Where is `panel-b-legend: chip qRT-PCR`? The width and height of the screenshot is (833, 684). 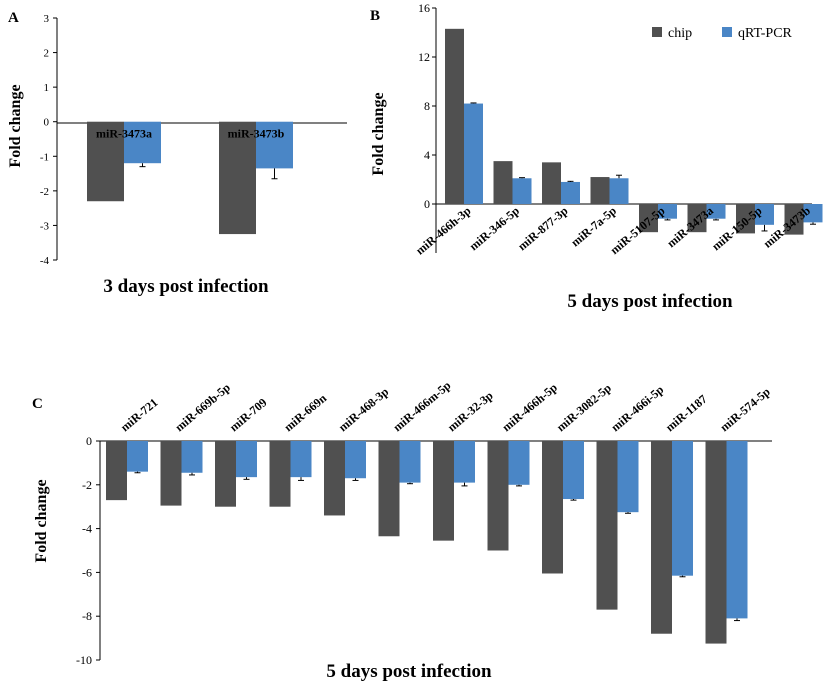
panel-b-legend: chip qRT-PCR is located at coordinates (722, 33).